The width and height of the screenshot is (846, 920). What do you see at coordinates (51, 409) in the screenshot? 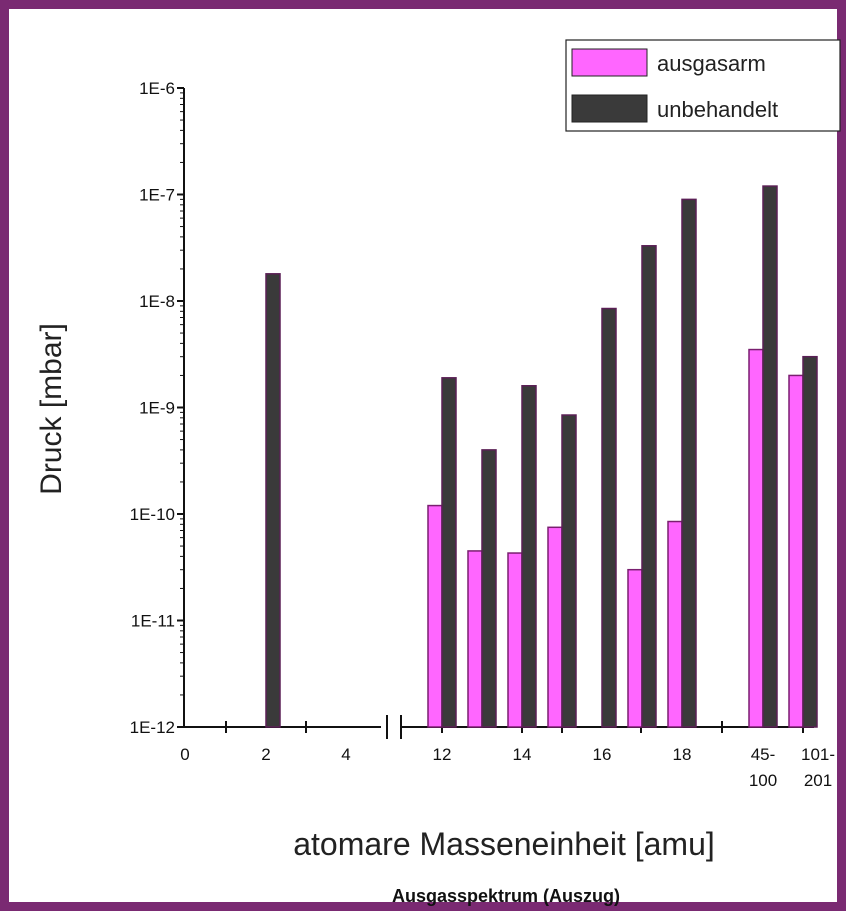
I see `y-axis-title: Druck [mbar]` at bounding box center [51, 409].